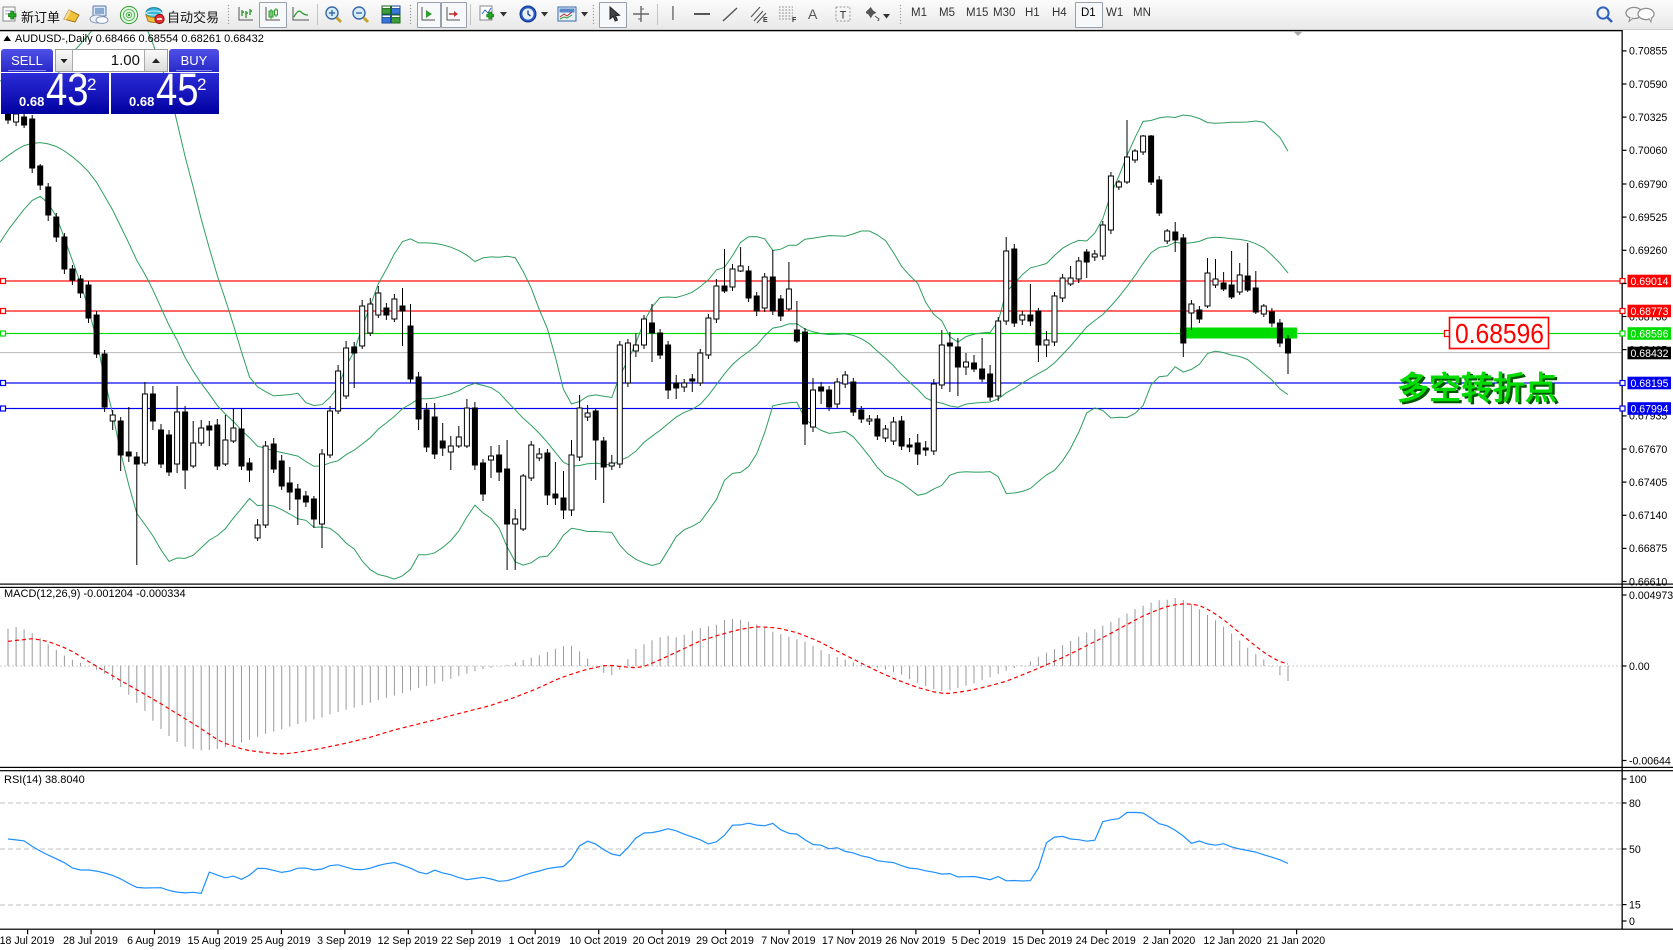 The image size is (1673, 950). What do you see at coordinates (852, 941) in the screenshot?
I see `svg-text: 17 Nov 2019` at bounding box center [852, 941].